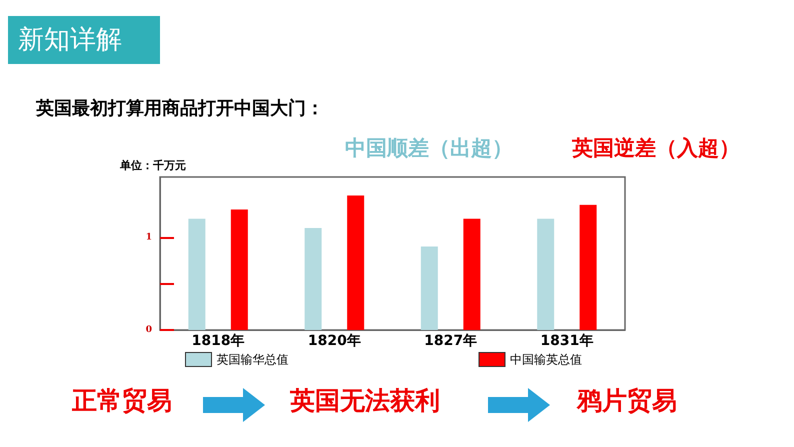 Image resolution: width=794 pixels, height=447 pixels. What do you see at coordinates (627, 401) in the screenshot?
I see `text: 鸦片贸易` at bounding box center [627, 401].